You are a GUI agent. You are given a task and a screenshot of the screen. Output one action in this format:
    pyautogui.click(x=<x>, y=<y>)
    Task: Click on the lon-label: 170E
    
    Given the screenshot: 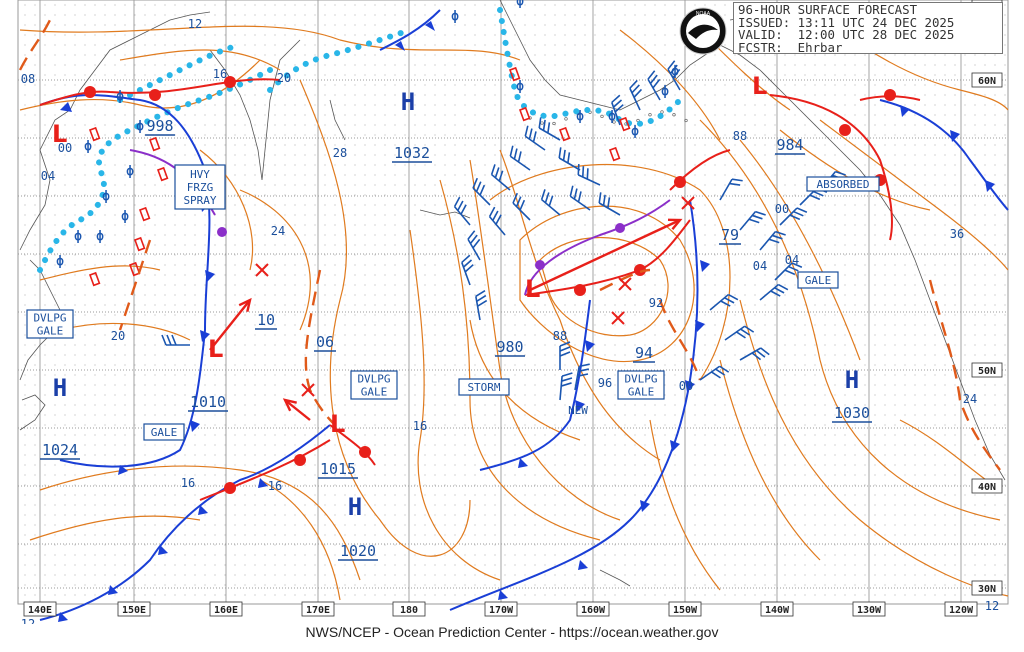 What is the action you would take?
    pyautogui.click(x=318, y=610)
    